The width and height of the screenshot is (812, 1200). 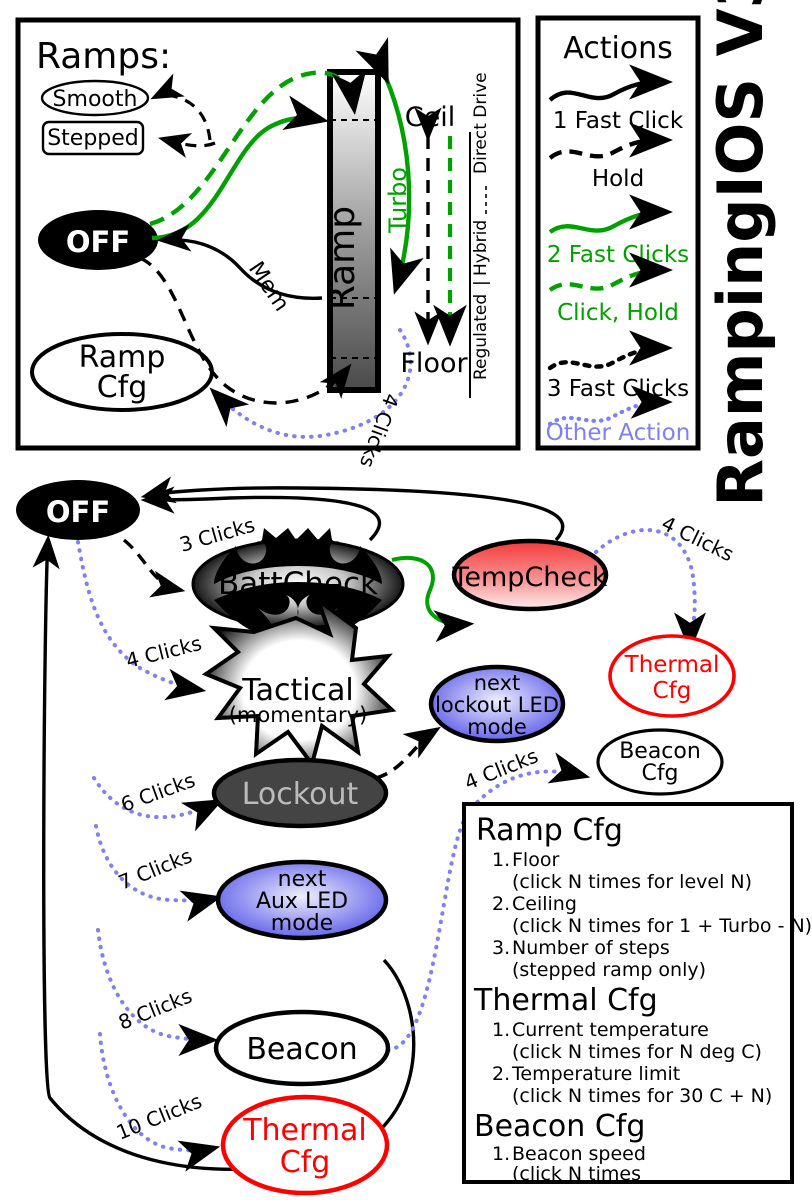 I want to click on cfg-heading-ramp: Ramp Cfg, so click(x=549, y=830).